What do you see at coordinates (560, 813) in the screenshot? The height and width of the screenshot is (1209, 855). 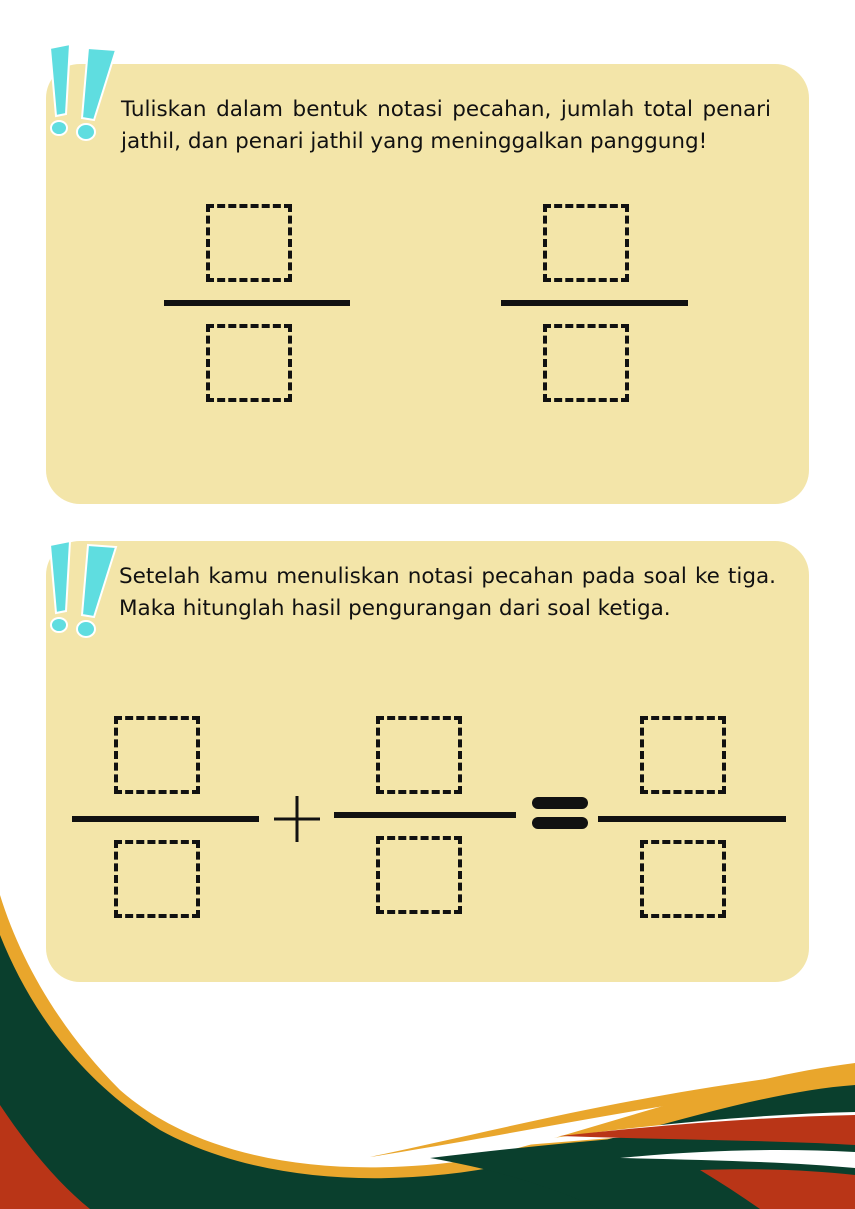 I see `equals-icon` at bounding box center [560, 813].